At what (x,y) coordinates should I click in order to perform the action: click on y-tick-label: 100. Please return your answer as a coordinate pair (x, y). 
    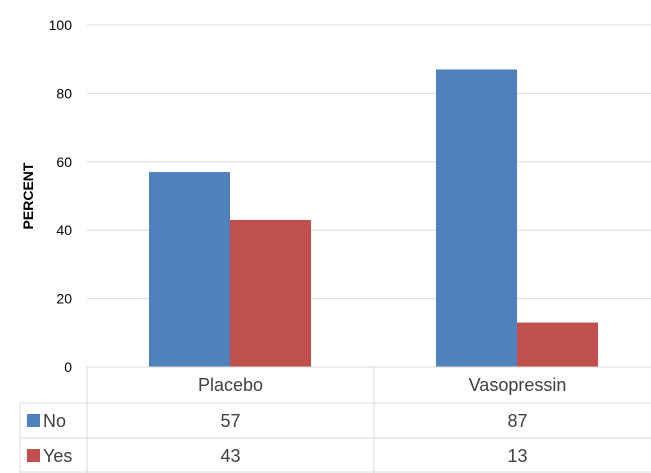
    Looking at the image, I should click on (61, 25).